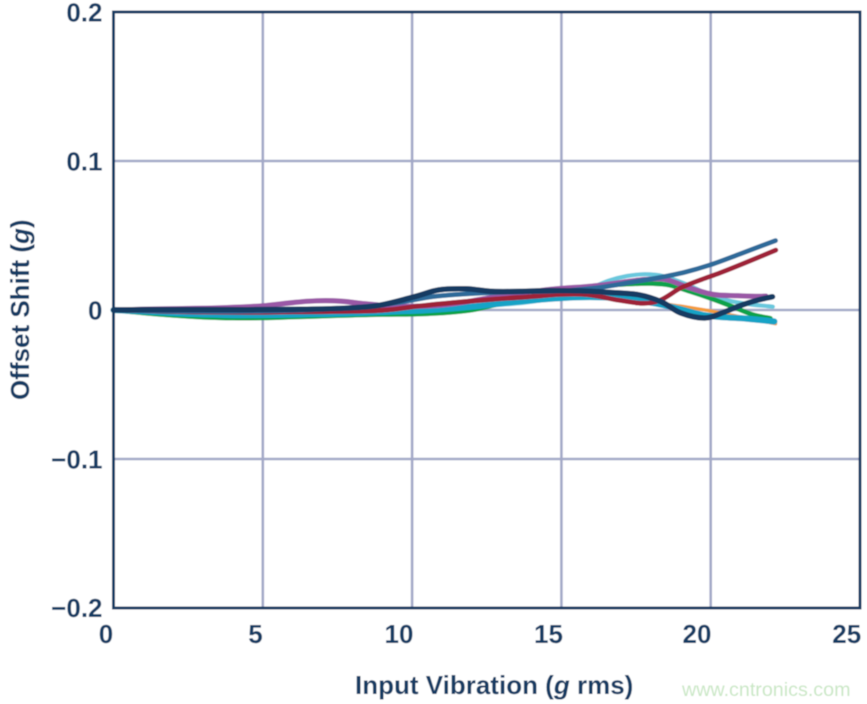 This screenshot has height=704, width=867. I want to click on svg-text: www.cntronics.com, so click(765, 690).